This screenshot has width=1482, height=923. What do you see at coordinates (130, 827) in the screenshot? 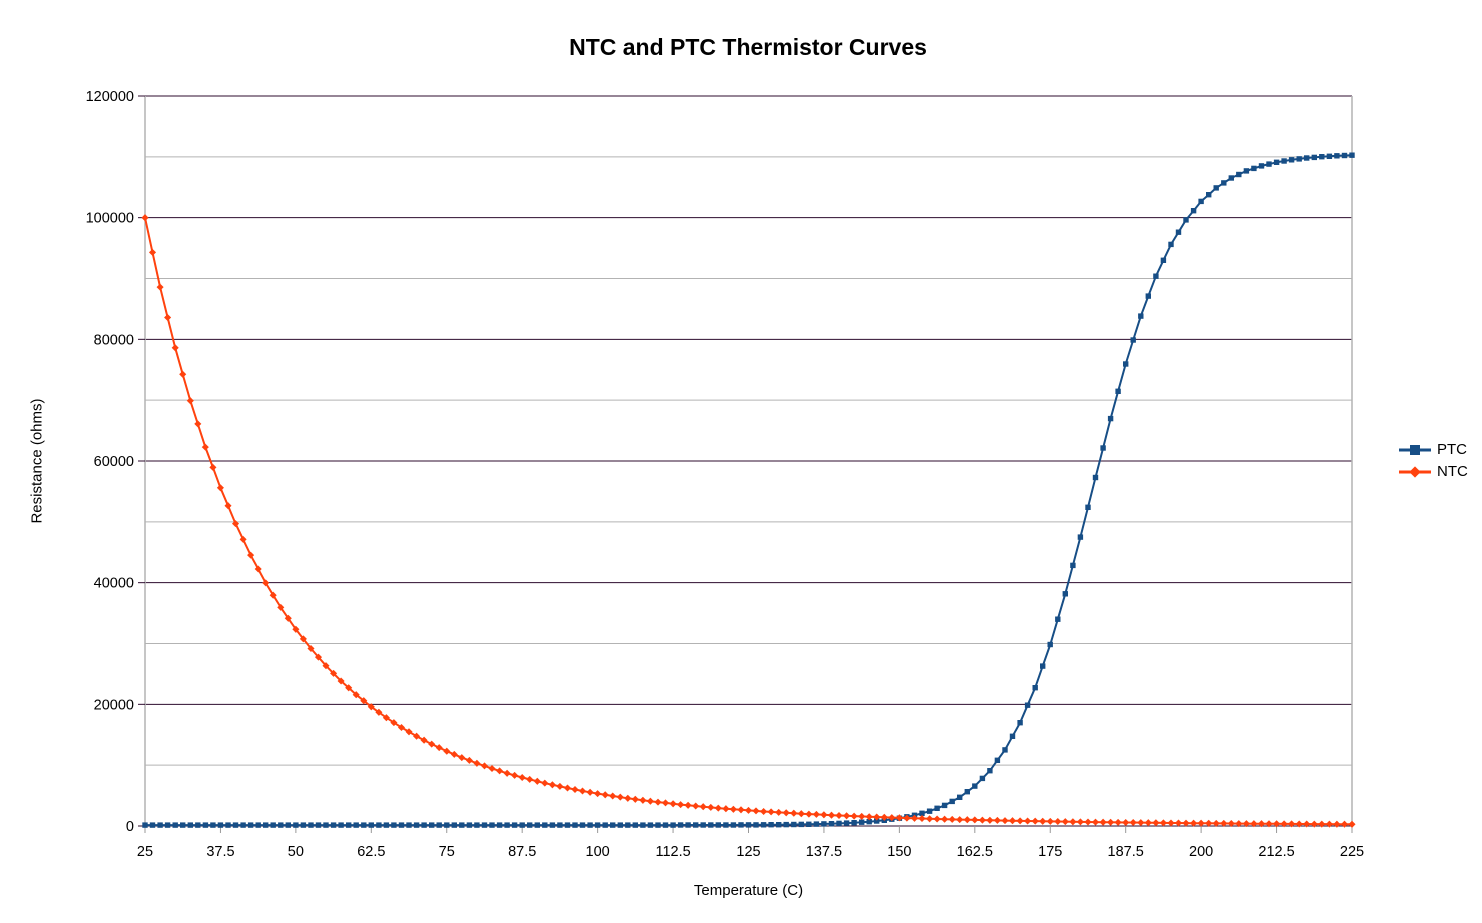
I see `y-tick-label: 0` at bounding box center [130, 827].